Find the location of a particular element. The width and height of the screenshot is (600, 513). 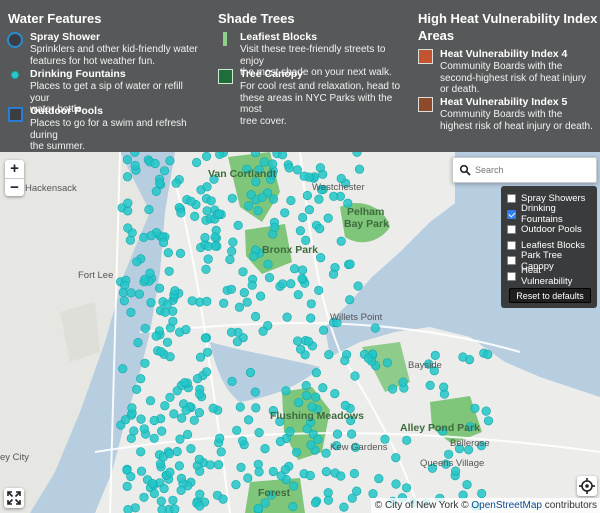

zoom-out-button: − is located at coordinates (14, 187).